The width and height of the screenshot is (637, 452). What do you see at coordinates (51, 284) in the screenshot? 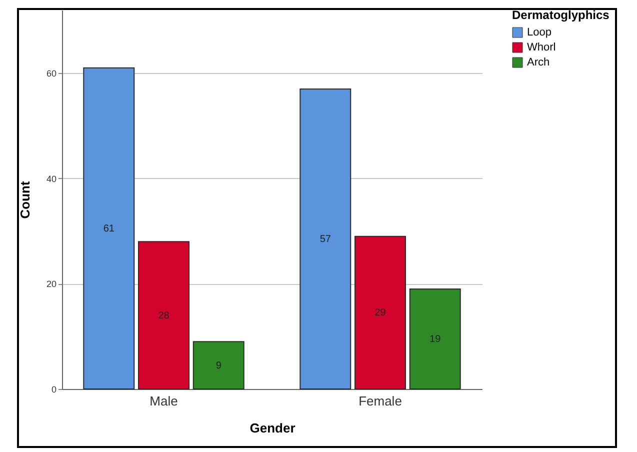
I see `y-tick-label: 20` at bounding box center [51, 284].